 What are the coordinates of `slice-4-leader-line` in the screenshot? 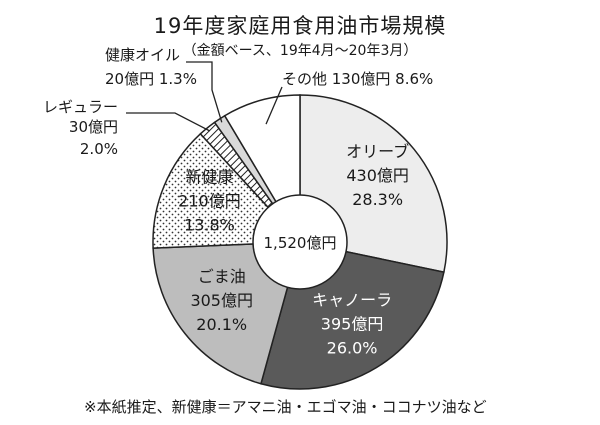 It's located at (168, 122).